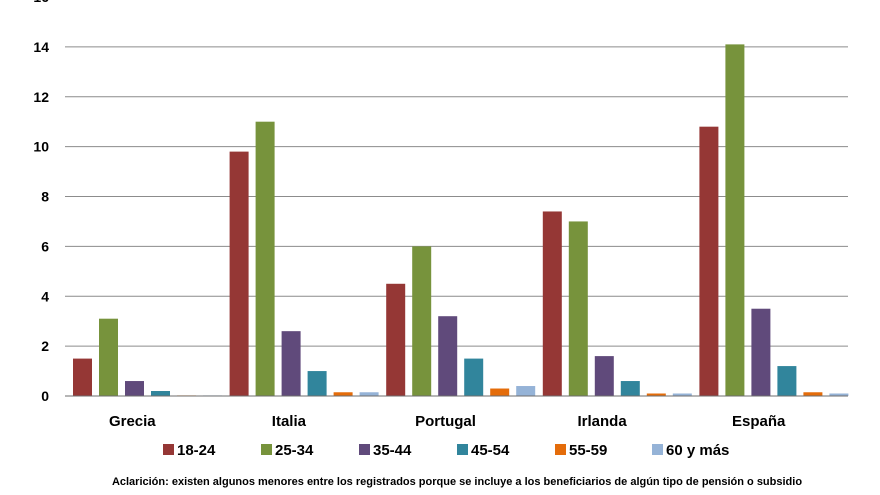 This screenshot has width=880, height=495. Describe the element at coordinates (45, 396) in the screenshot. I see `y-tick-label: 0` at that location.